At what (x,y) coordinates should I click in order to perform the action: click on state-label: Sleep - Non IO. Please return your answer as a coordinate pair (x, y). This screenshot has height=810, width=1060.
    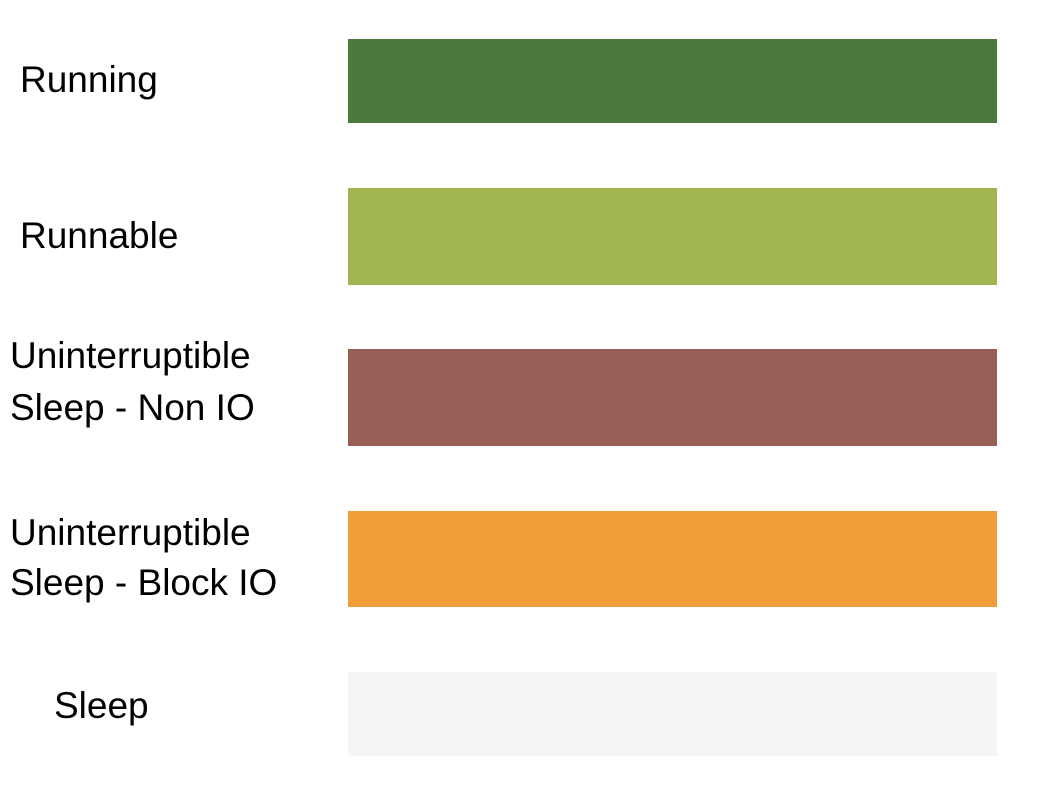
    Looking at the image, I should click on (132, 407).